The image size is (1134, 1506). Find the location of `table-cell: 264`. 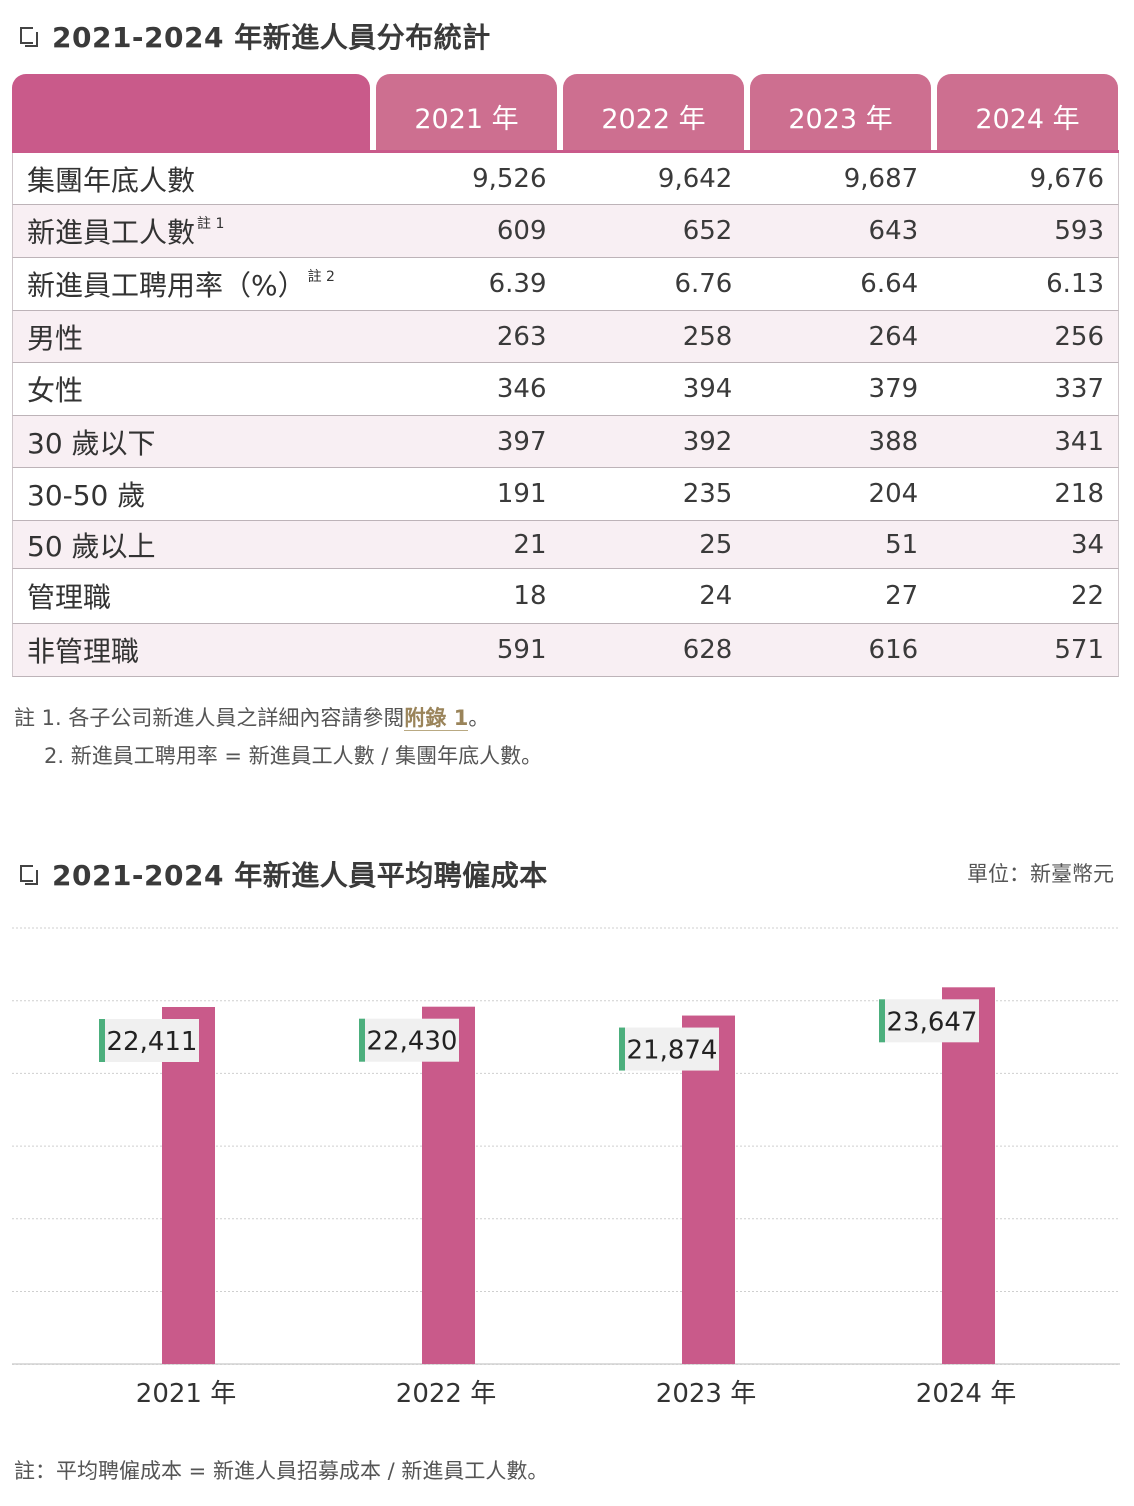

table-cell: 264 is located at coordinates (893, 336).